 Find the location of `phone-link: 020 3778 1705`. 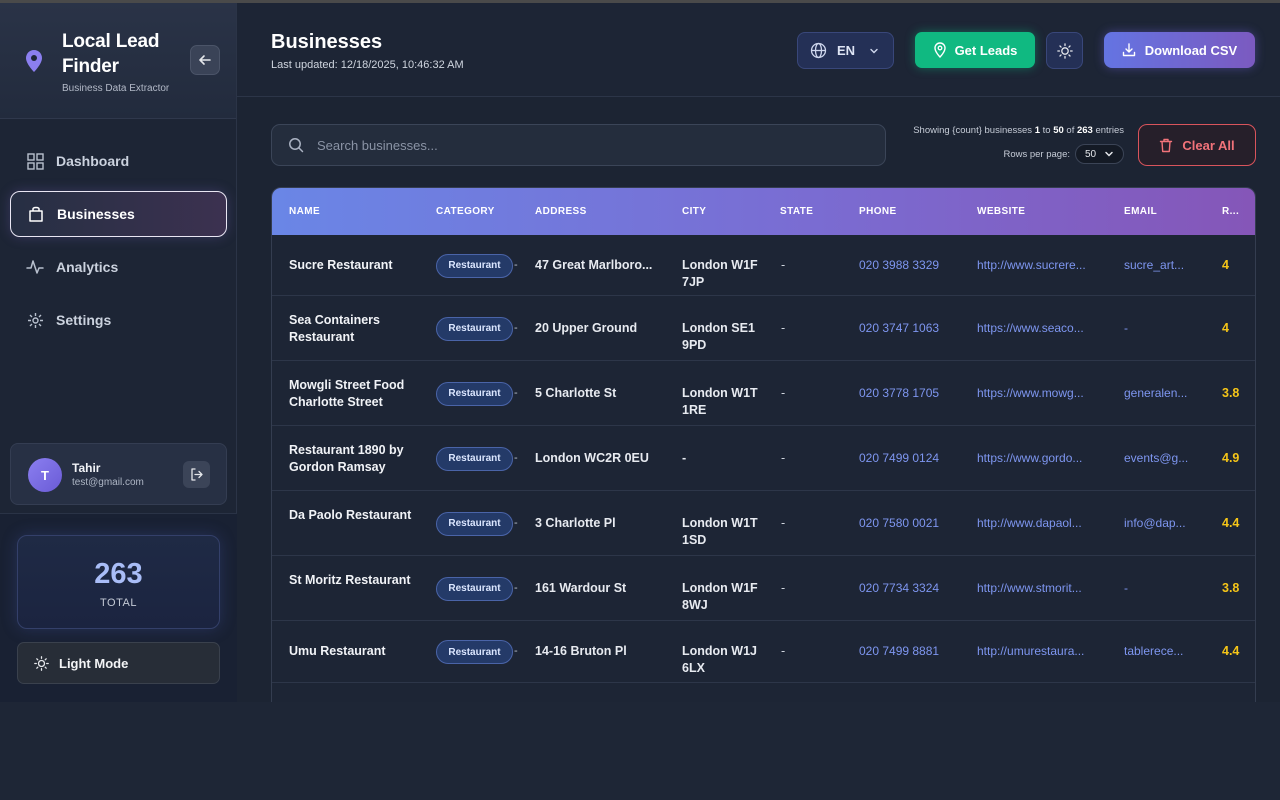

phone-link: 020 3778 1705 is located at coordinates (899, 392).